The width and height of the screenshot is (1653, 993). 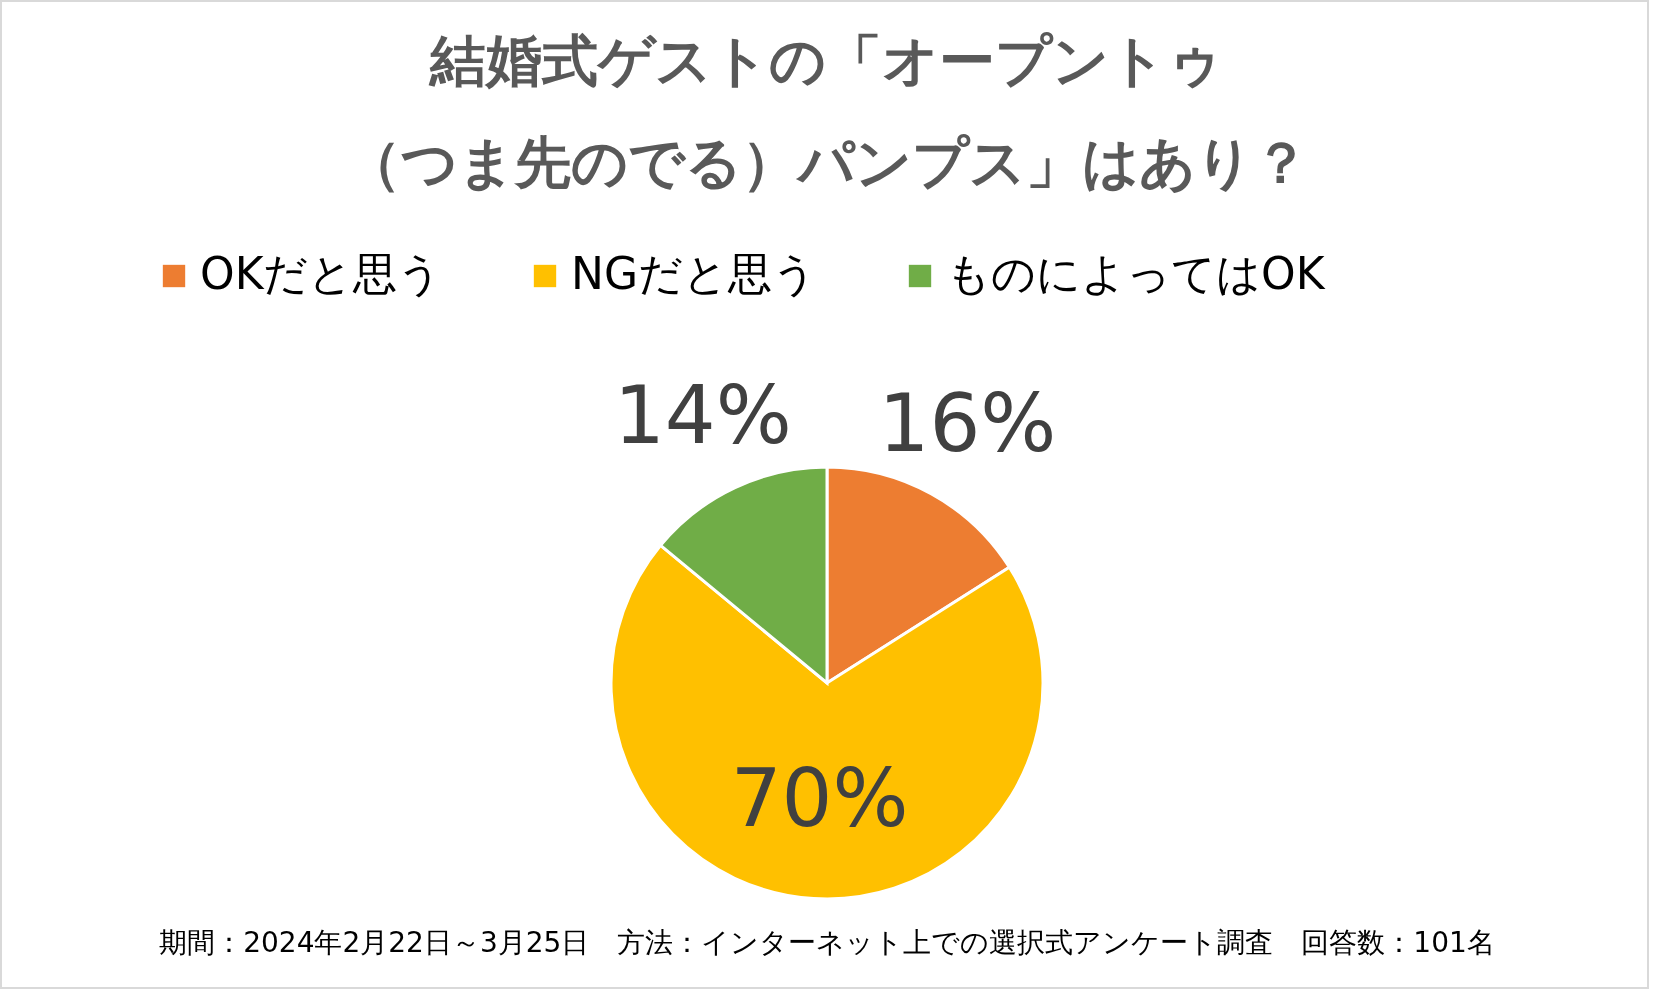 I want to click on legend-label: ものによってはOK, so click(x=1136, y=273).